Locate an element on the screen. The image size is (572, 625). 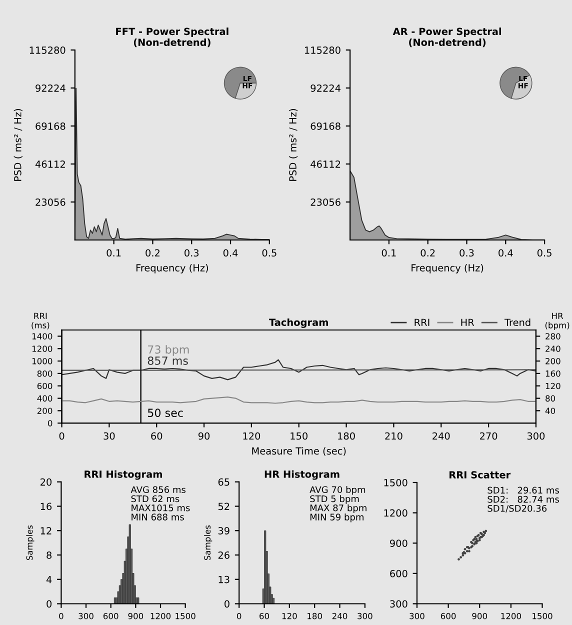
legend-label: RRI is located at coordinates (422, 322).